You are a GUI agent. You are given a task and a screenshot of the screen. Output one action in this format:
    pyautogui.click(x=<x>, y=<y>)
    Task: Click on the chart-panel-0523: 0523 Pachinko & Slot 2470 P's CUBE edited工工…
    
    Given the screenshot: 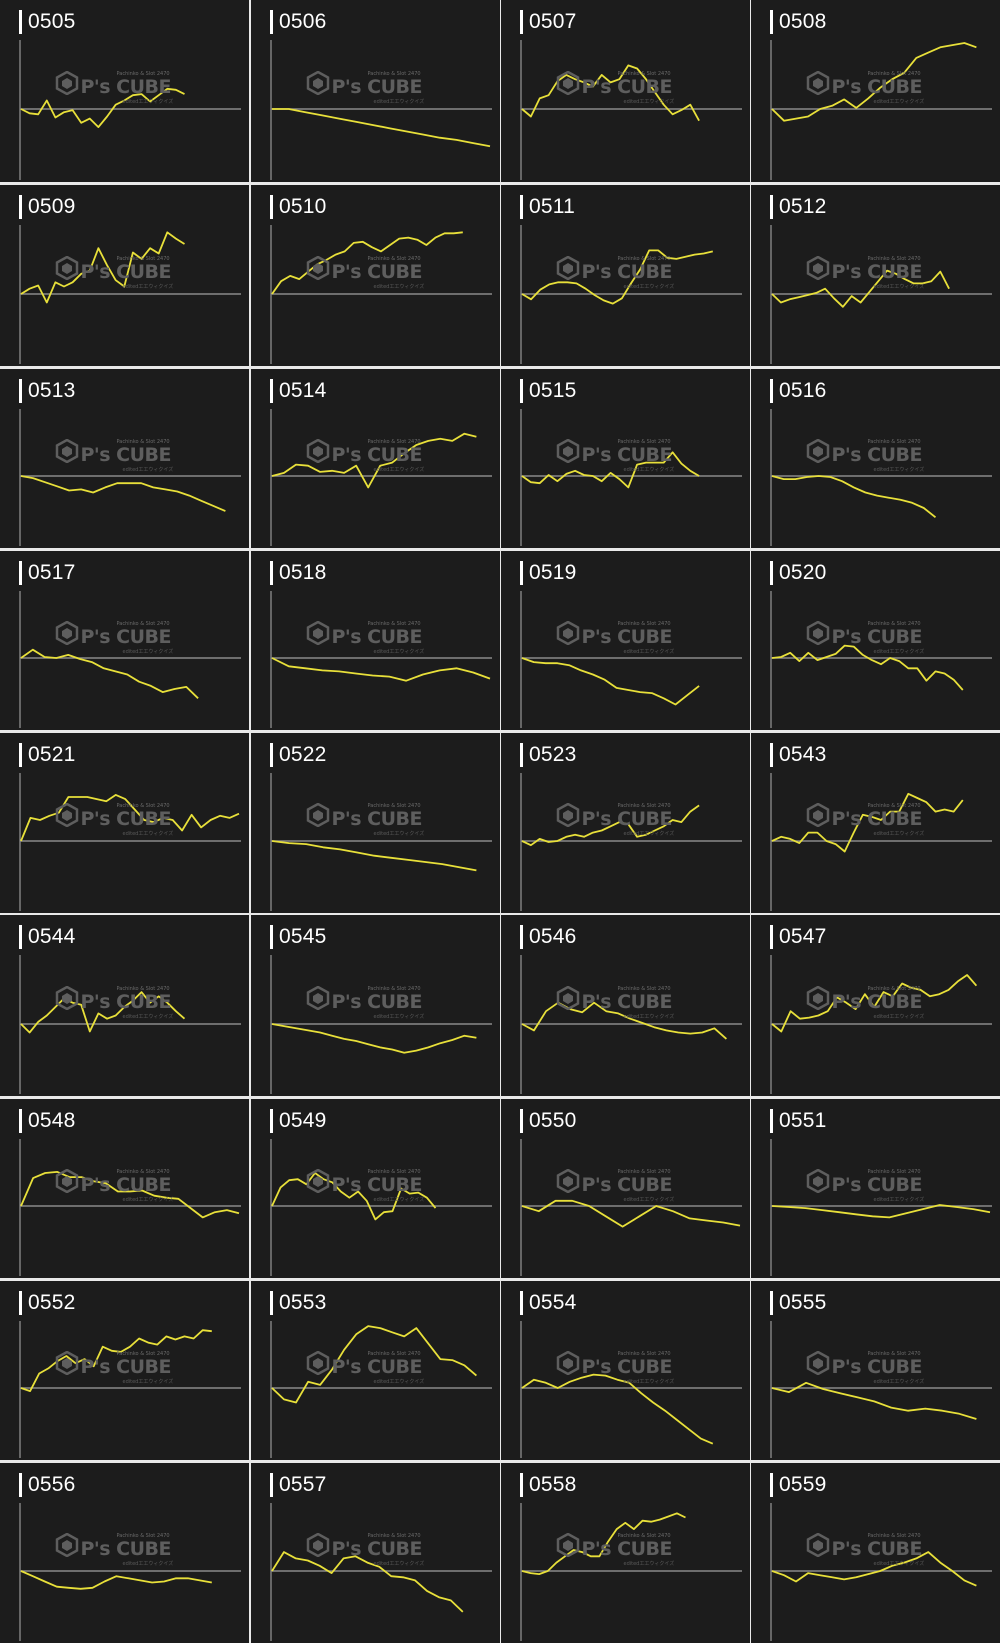 What is the action you would take?
    pyautogui.click(x=625, y=823)
    